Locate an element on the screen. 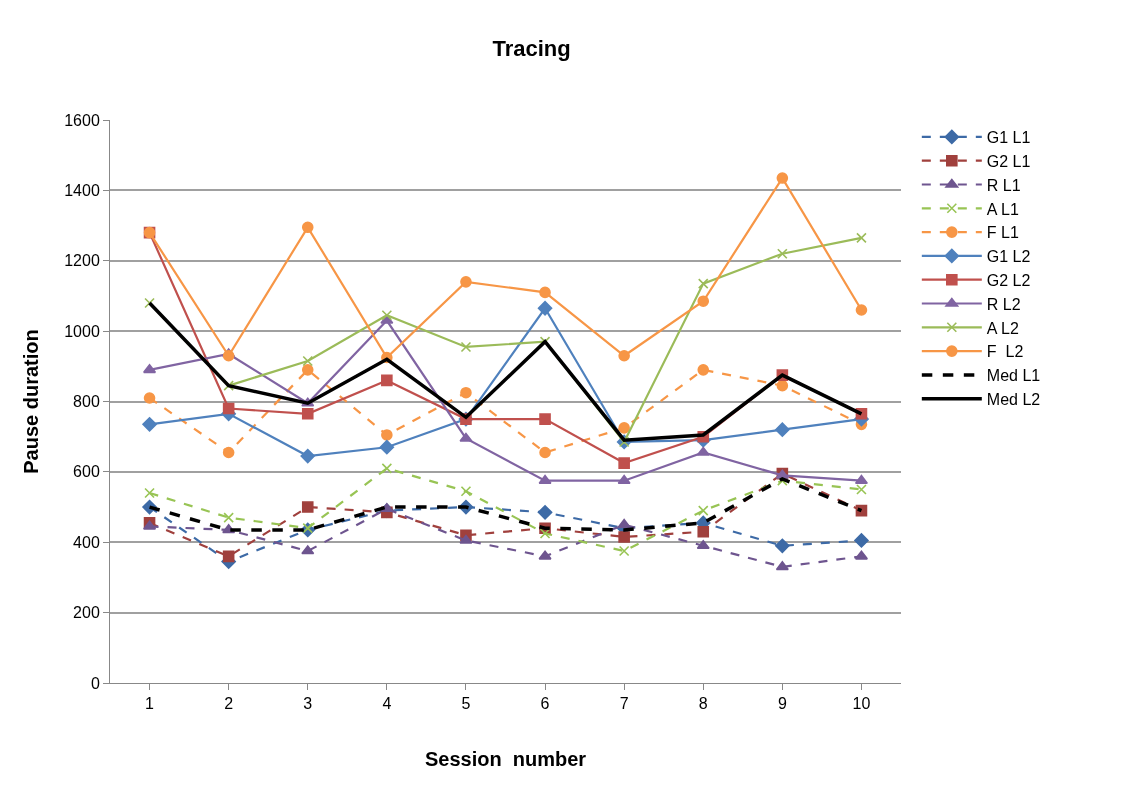  legend-label: G1 L2 is located at coordinates (1008, 257).